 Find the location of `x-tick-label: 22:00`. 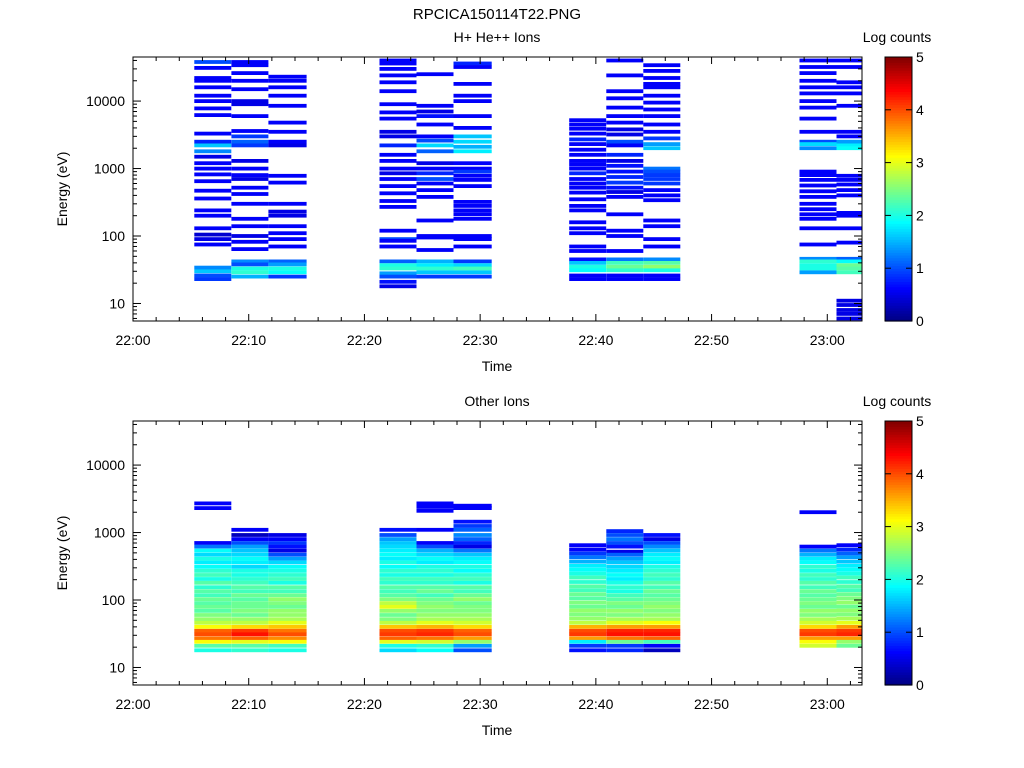

x-tick-label: 22:00 is located at coordinates (132, 340).